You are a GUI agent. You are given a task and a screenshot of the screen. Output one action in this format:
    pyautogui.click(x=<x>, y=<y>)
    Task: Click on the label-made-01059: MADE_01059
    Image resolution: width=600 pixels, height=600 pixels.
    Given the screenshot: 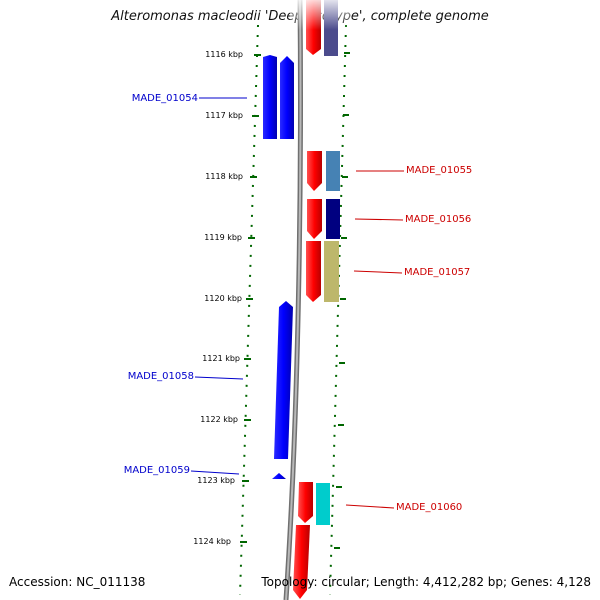 What is the action you would take?
    pyautogui.click(x=157, y=470)
    